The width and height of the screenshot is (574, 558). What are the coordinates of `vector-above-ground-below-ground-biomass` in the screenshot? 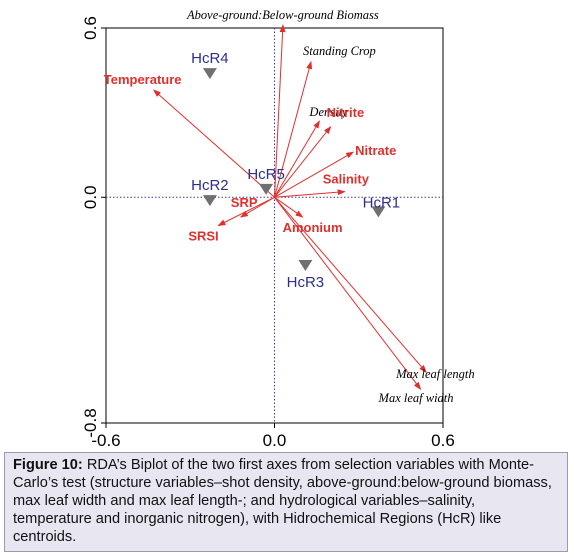 It's located at (280, 111).